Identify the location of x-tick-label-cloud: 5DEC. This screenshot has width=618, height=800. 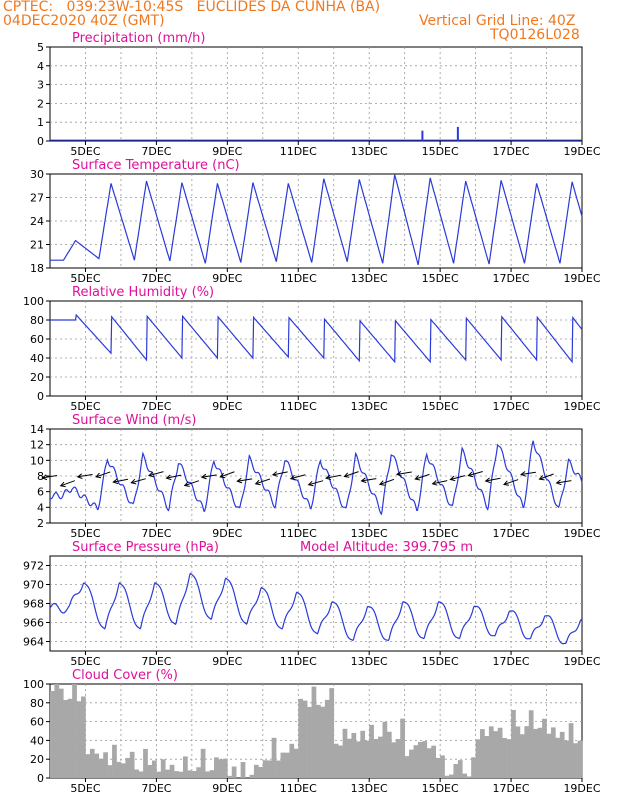
(85, 788).